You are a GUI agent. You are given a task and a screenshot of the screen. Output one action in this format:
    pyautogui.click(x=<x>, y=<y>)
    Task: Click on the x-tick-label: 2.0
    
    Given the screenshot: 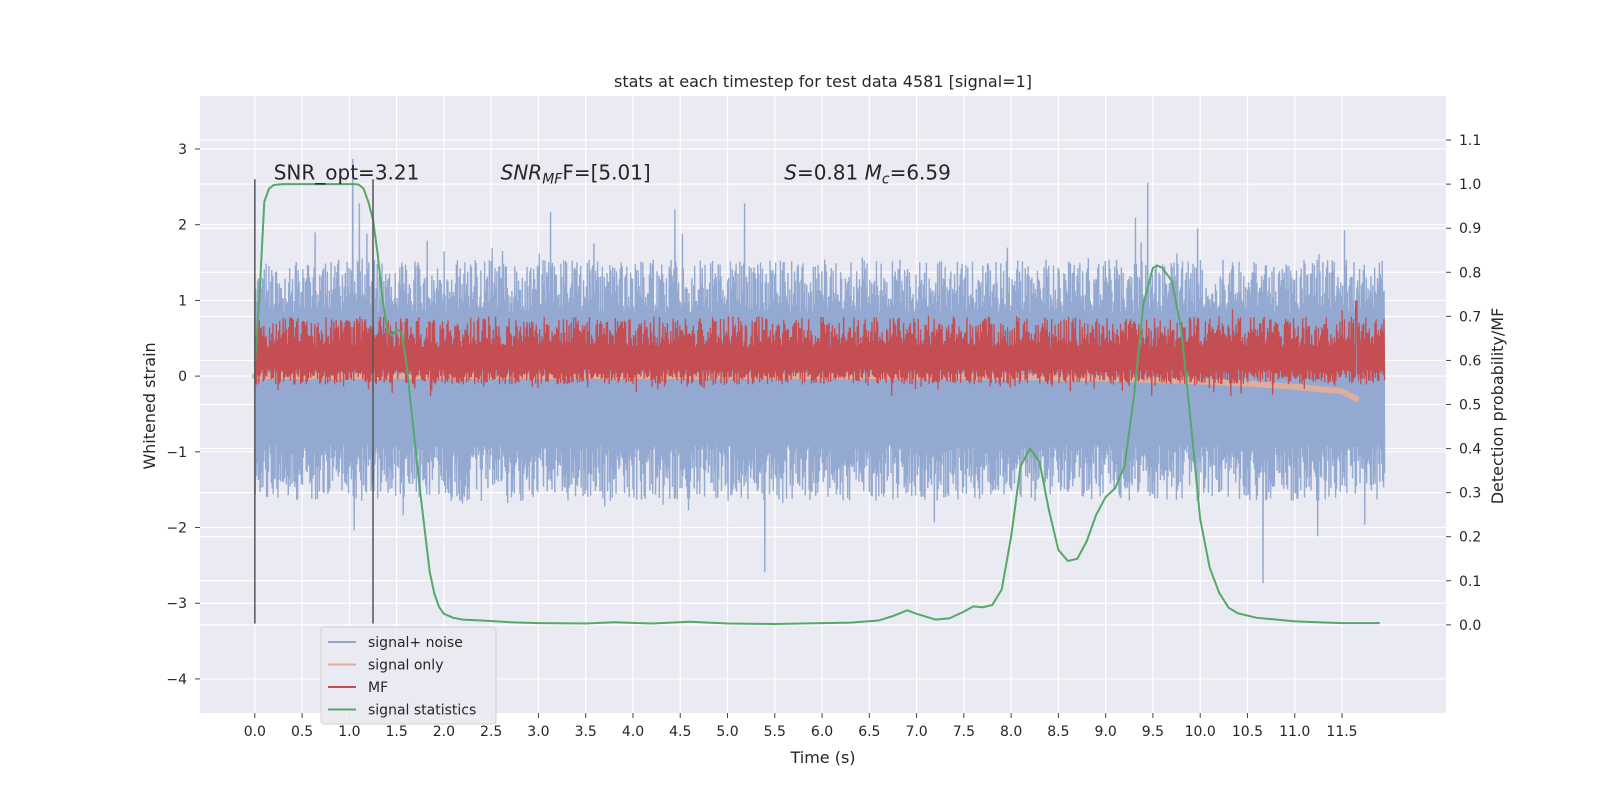 What is the action you would take?
    pyautogui.click(x=444, y=732)
    